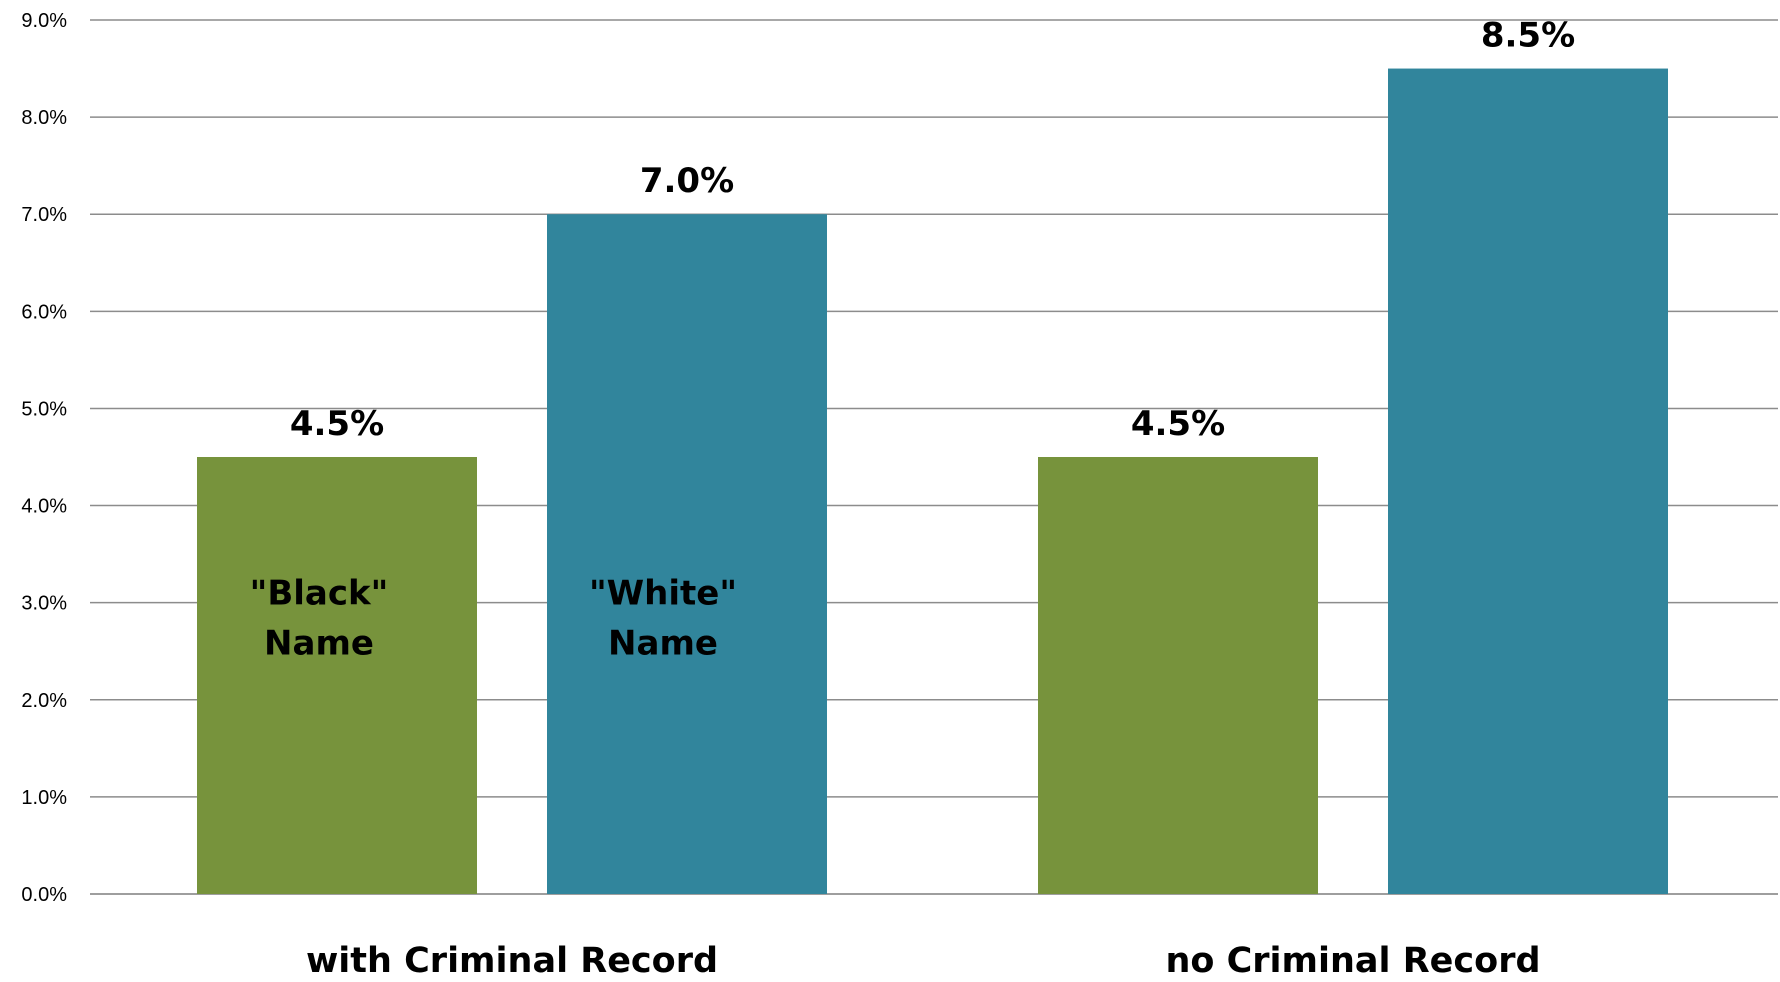 The image size is (1780, 982). I want to click on y-tick-label: 4.0%, so click(44, 507).